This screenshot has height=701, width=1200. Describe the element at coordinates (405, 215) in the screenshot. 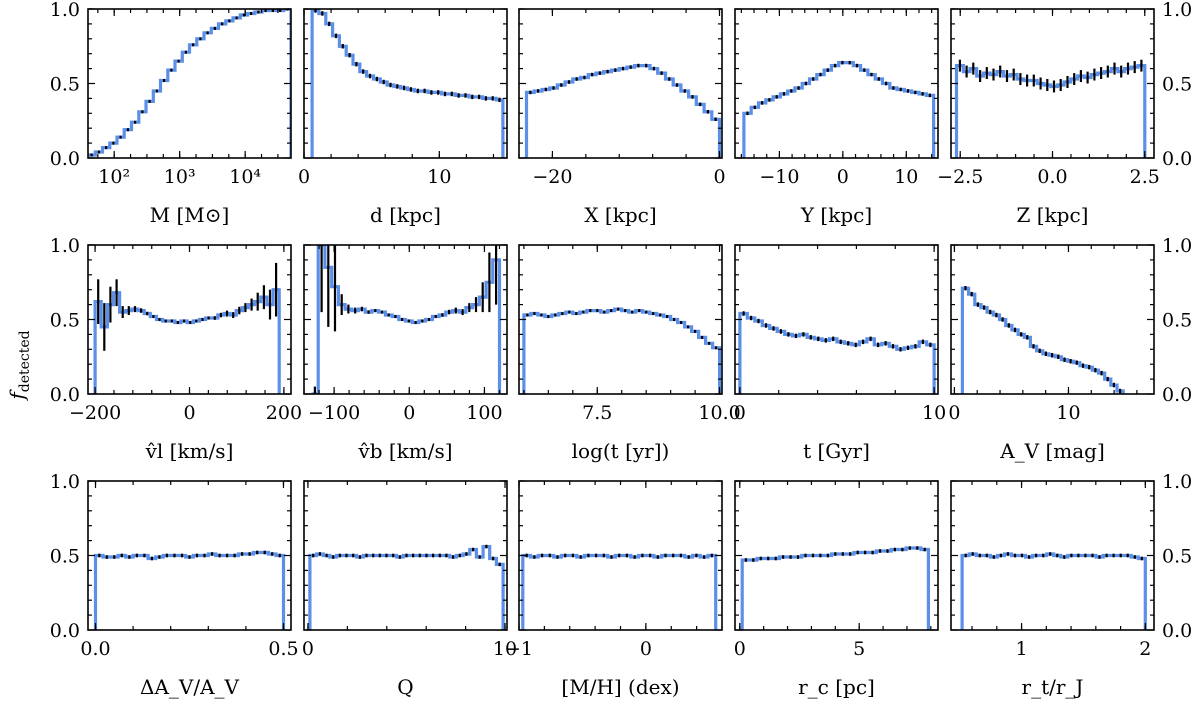

I see `x-axis-label-distance: d [kpc]` at that location.